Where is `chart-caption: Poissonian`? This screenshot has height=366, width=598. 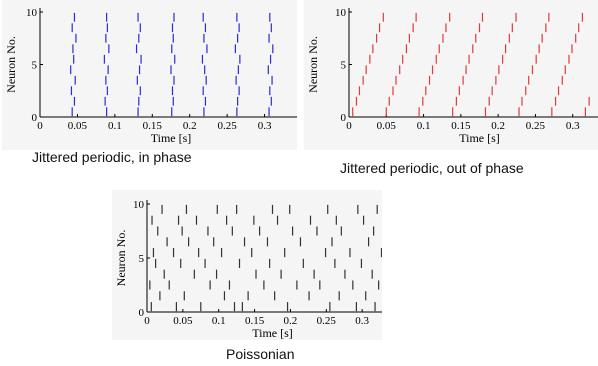 chart-caption: Poissonian is located at coordinates (260, 354).